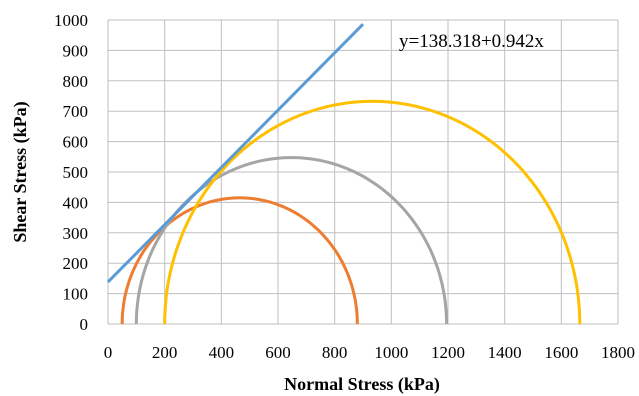  Describe the element at coordinates (76, 111) in the screenshot. I see `y-tick-label: 700` at that location.